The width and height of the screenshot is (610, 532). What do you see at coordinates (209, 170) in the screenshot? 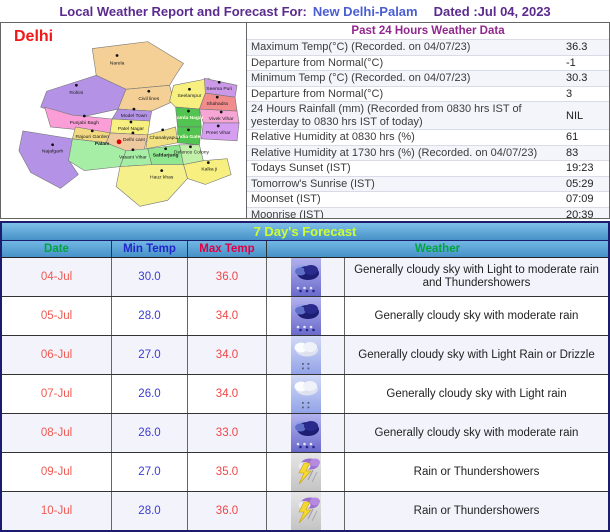
I see `district-label-kalka-ji: Kalka ji` at bounding box center [209, 170].